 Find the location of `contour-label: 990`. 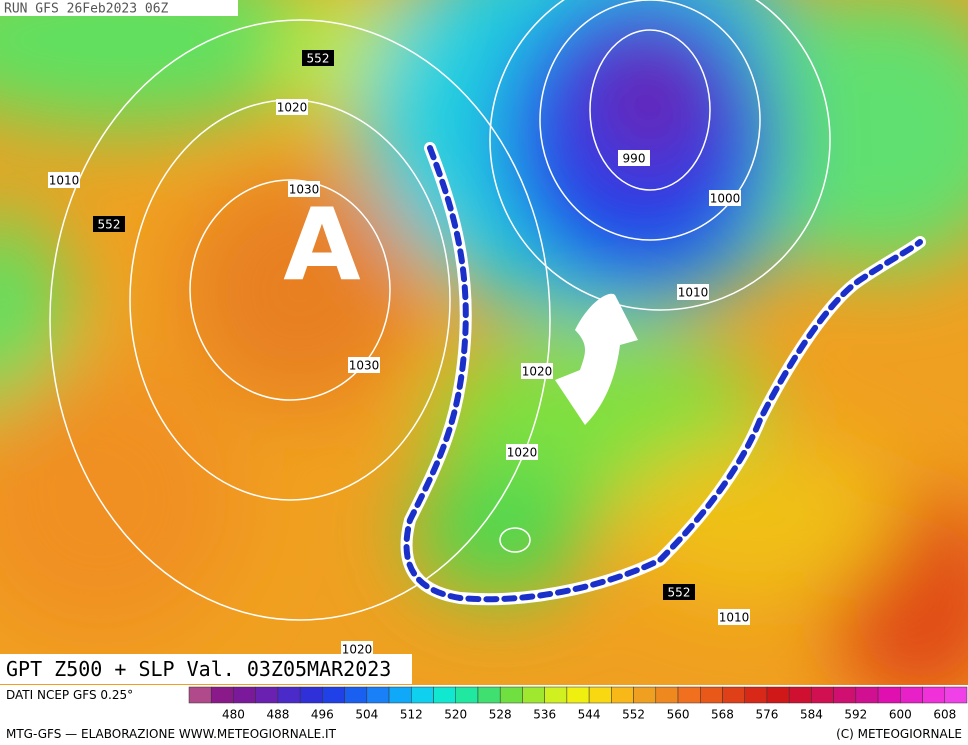

contour-label: 990 is located at coordinates (634, 159).